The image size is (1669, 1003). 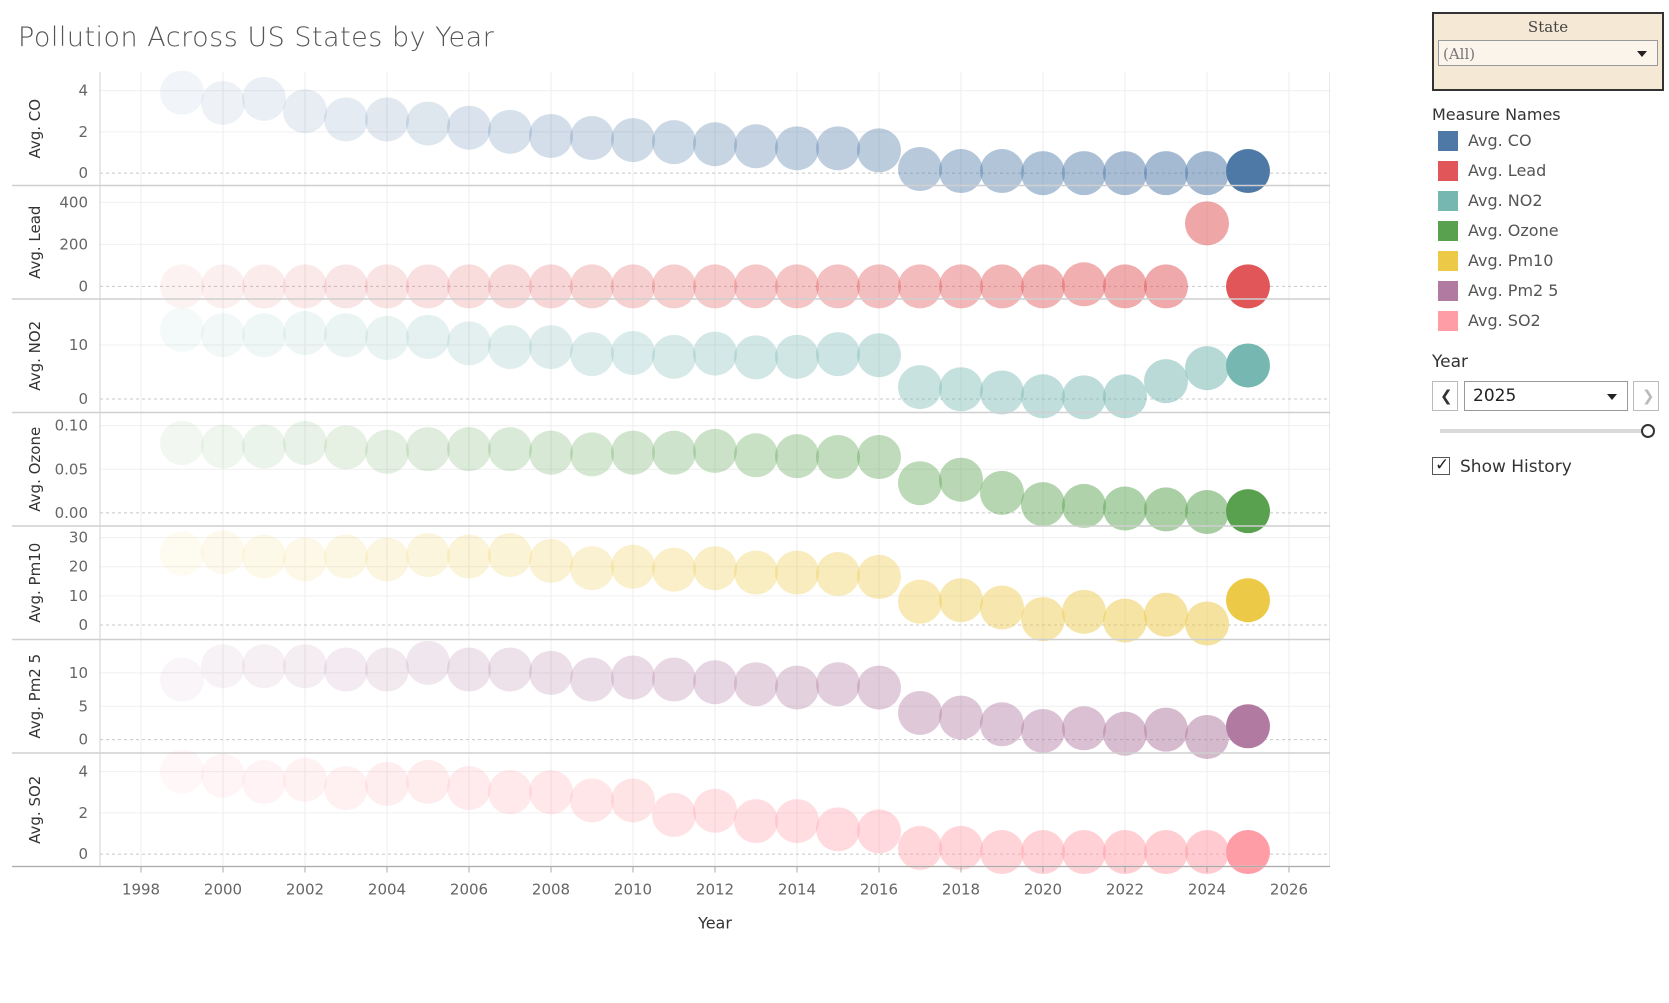 I want to click on legend-item-lead: Avg. Lead, so click(x=1547, y=173).